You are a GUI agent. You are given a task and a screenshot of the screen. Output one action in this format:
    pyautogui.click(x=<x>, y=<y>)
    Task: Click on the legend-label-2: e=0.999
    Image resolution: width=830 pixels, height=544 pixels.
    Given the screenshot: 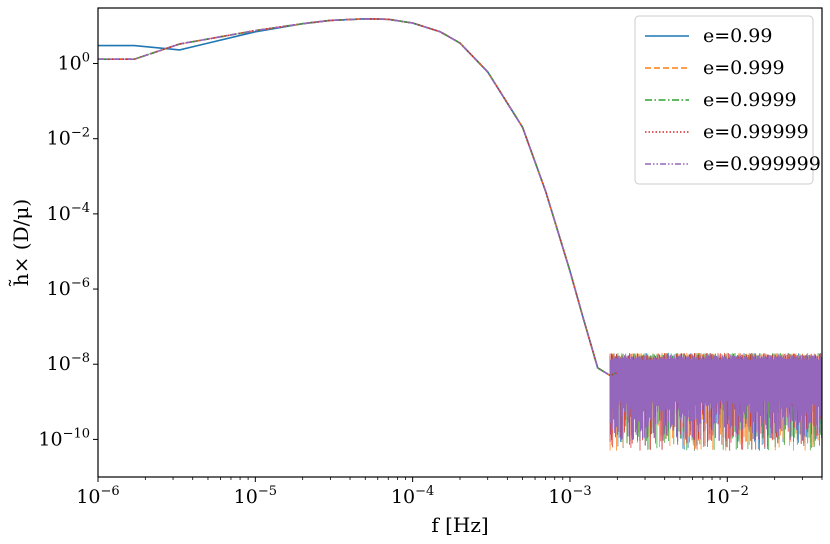 What is the action you would take?
    pyautogui.click(x=744, y=68)
    